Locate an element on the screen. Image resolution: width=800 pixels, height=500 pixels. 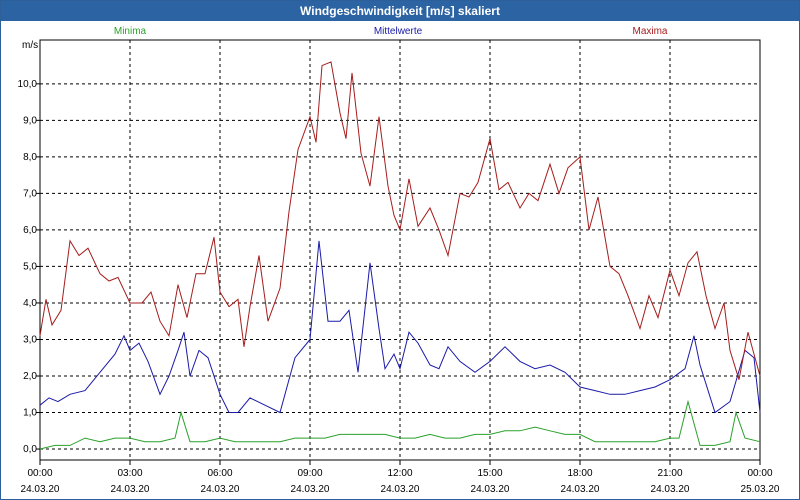
y-tick-label: 6,0 is located at coordinates (30, 230).